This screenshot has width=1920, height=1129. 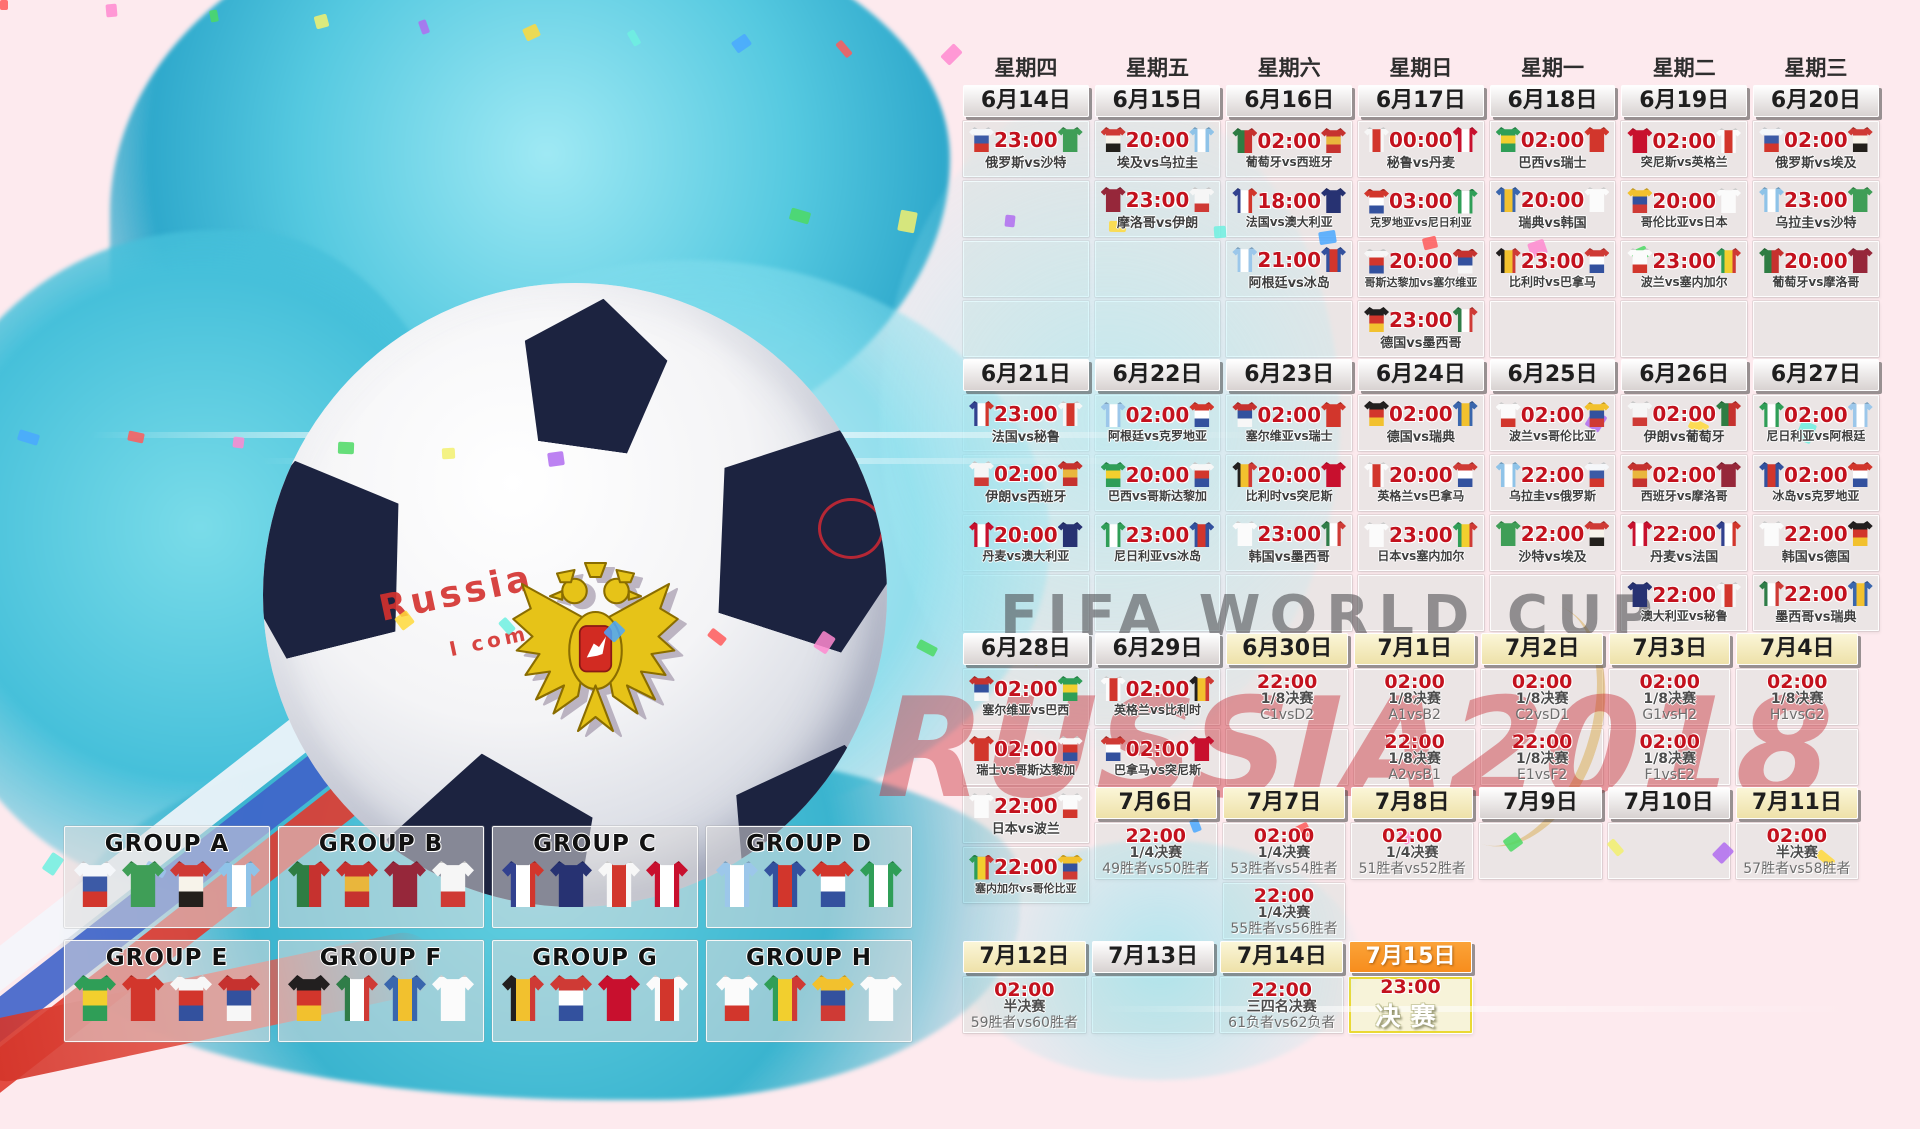 I want to click on match-cell: 20:00 哥伦比亚vs日本, so click(x=1684, y=209).